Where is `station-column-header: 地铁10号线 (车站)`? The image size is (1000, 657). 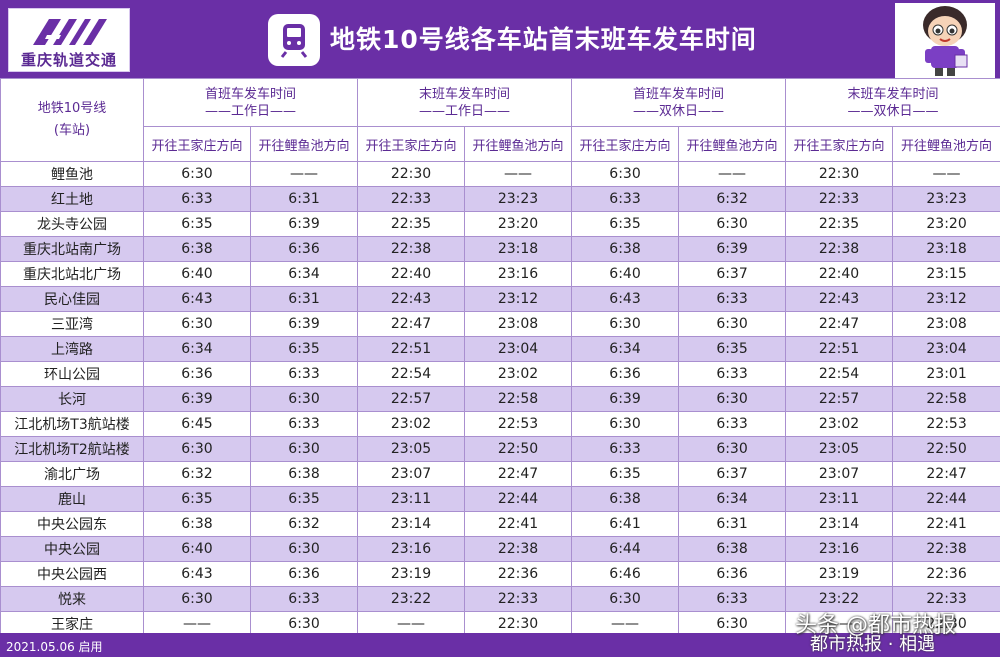
station-column-header: 地铁10号线 (车站) is located at coordinates (72, 120).